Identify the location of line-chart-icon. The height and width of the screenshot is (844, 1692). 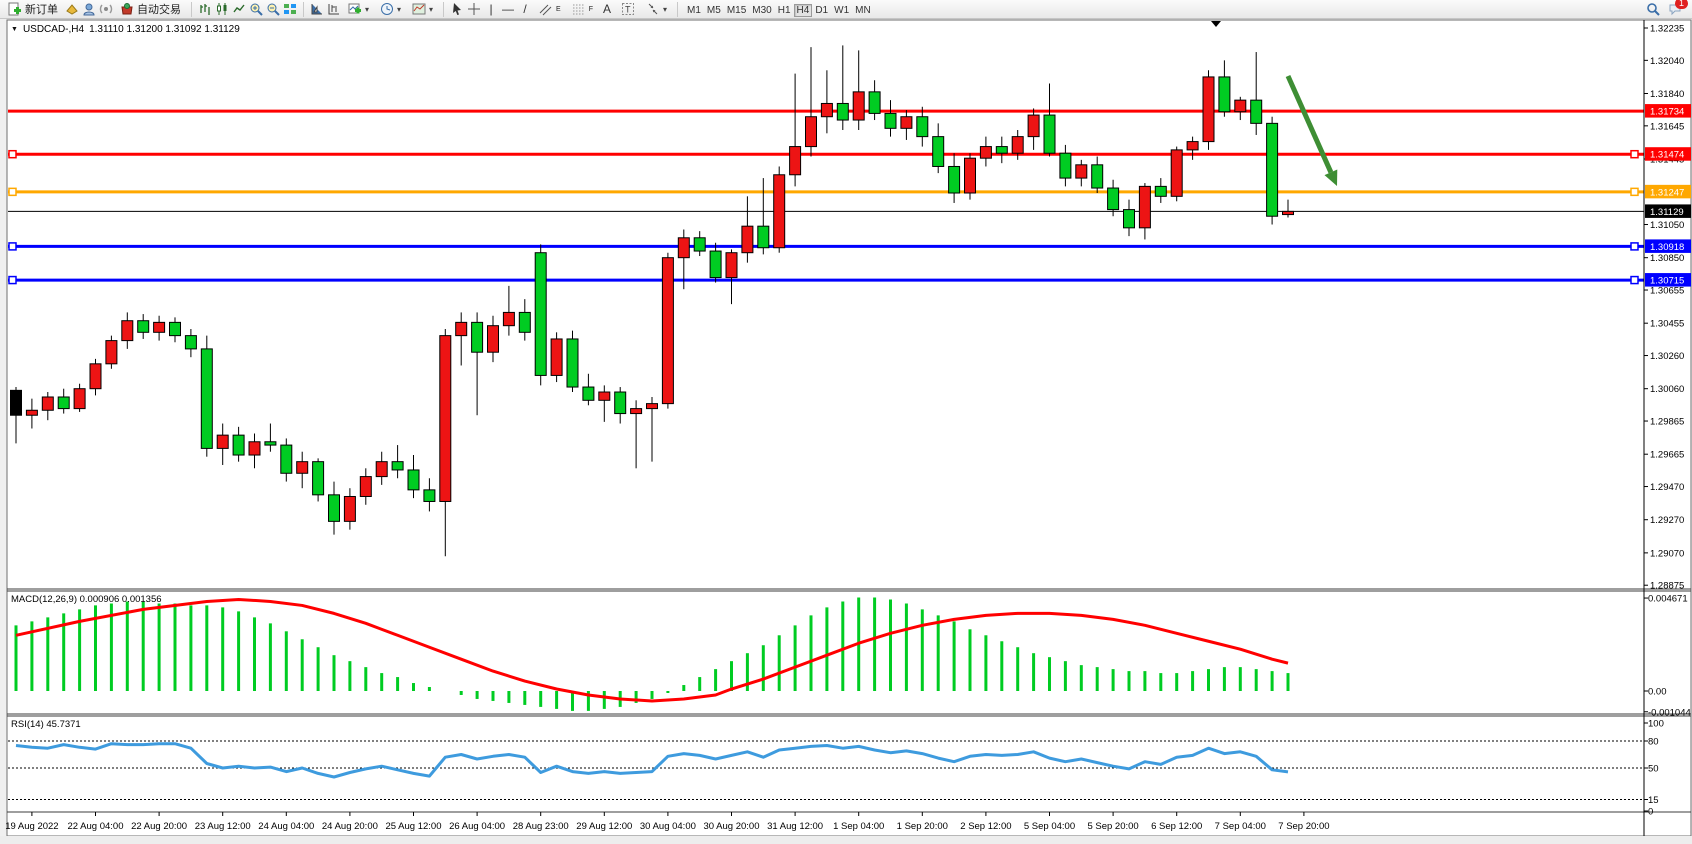
(239, 9).